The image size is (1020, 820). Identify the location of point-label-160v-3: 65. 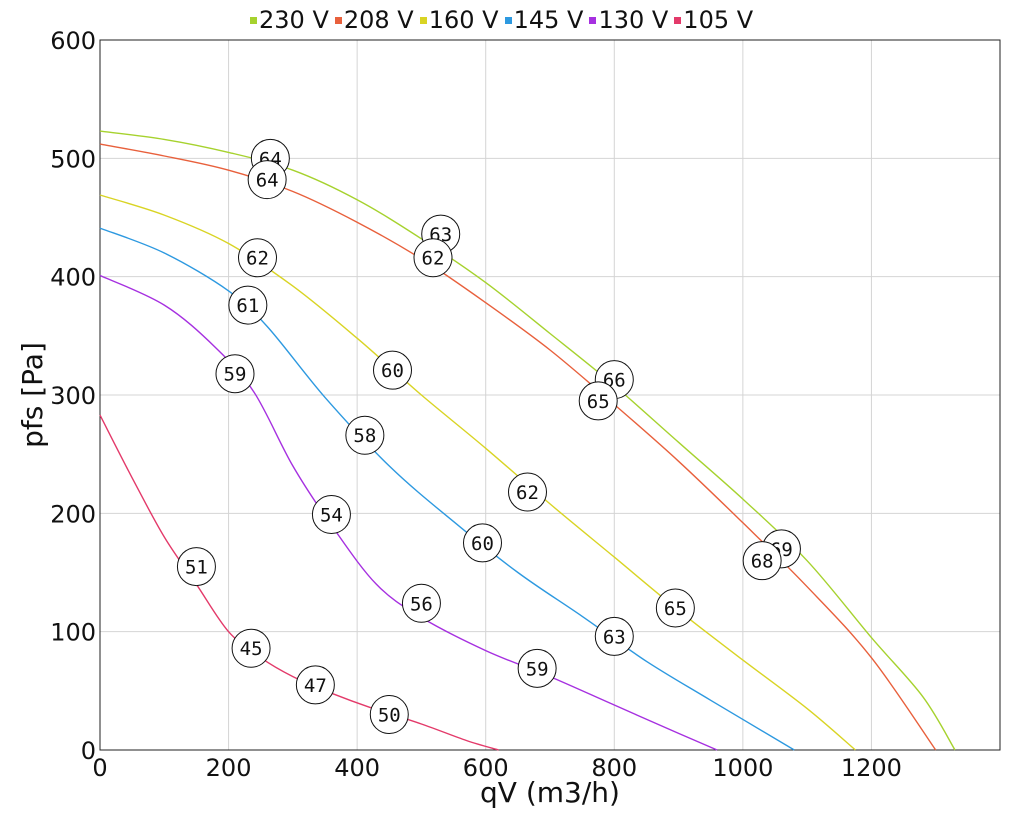
(675, 608).